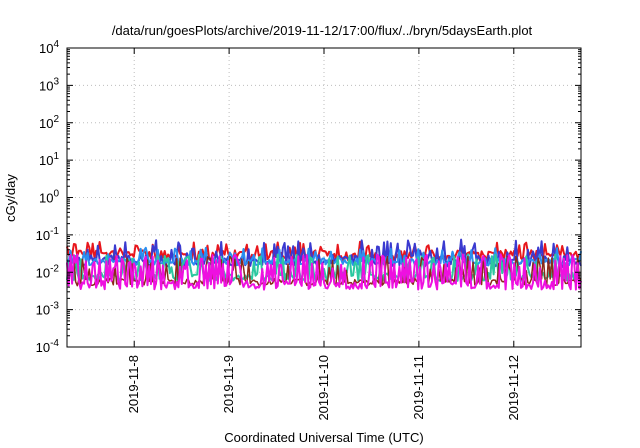 This screenshot has height=448, width=640. I want to click on plot-series, so click(324, 264).